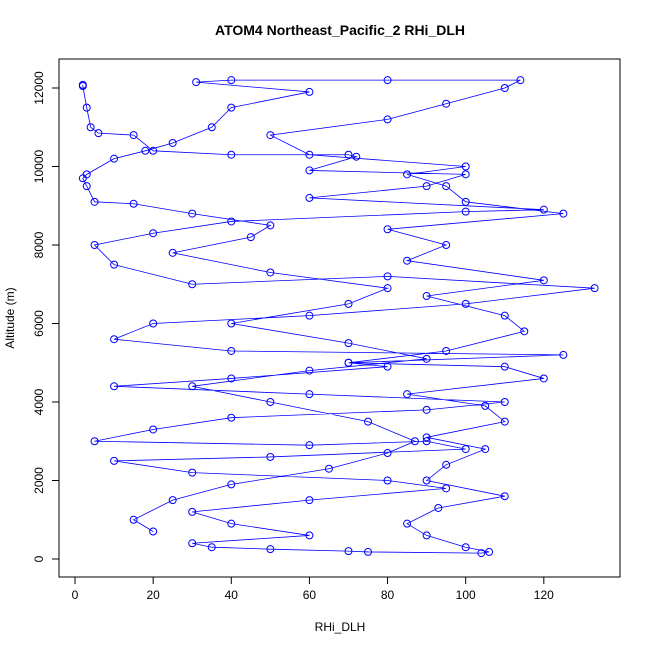  I want to click on x-tick-label: 20, so click(153, 595).